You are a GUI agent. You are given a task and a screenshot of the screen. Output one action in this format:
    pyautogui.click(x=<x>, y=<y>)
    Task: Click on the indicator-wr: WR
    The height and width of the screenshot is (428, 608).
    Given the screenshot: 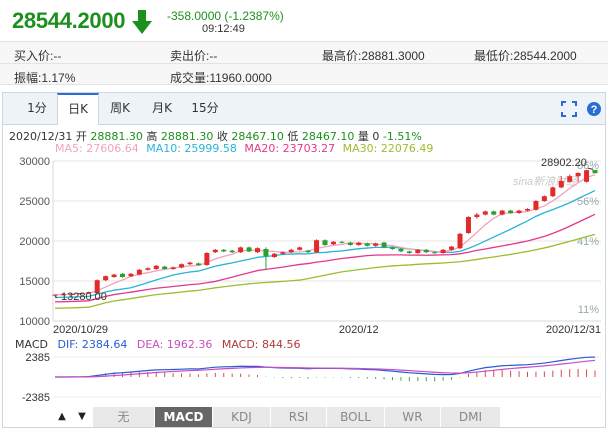 What is the action you would take?
    pyautogui.click(x=413, y=417)
    